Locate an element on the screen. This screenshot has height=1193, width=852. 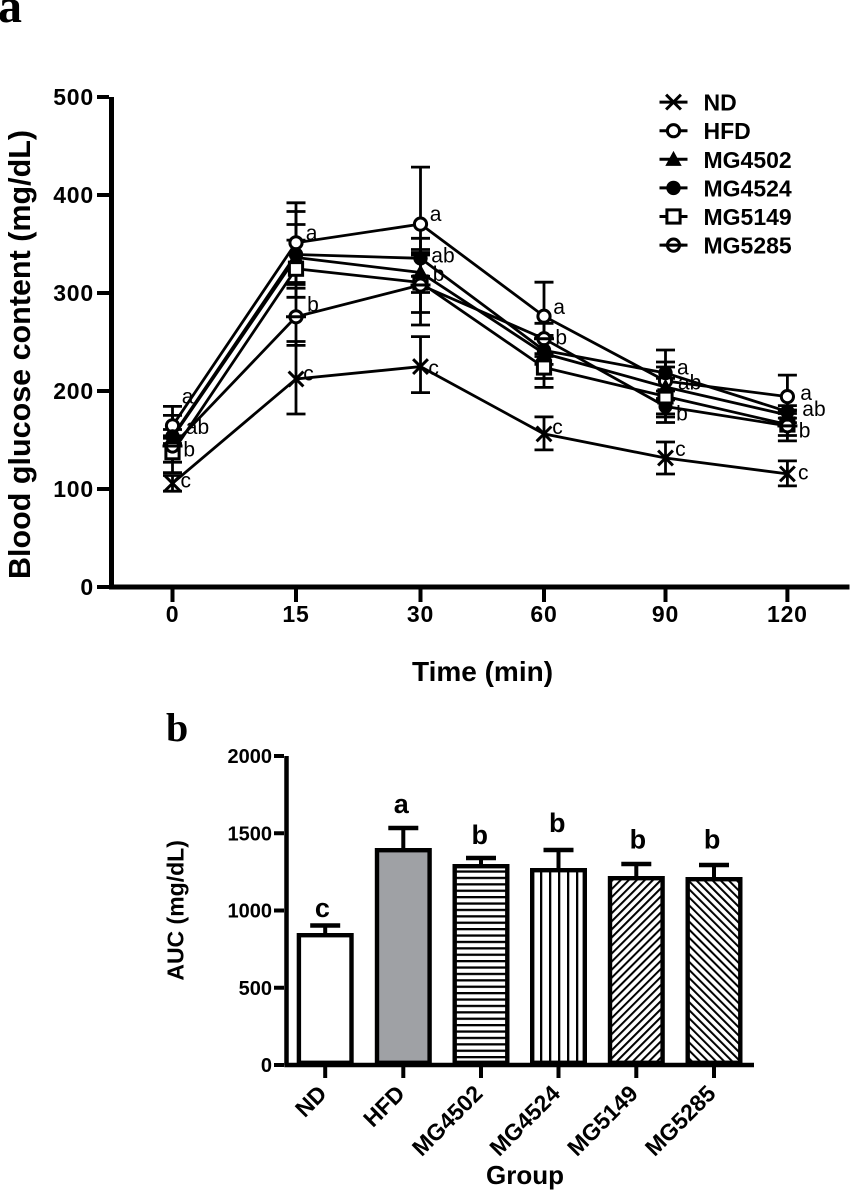
svg-text: 120 is located at coordinates (787, 614).